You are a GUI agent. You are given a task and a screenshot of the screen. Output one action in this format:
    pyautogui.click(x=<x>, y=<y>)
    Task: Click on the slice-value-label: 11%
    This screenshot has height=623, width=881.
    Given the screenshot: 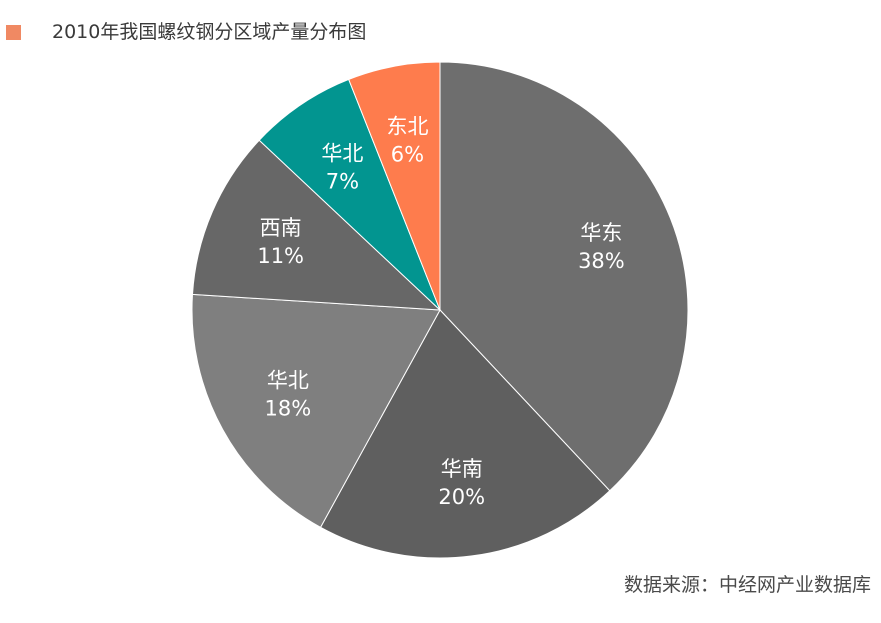 What is the action you would take?
    pyautogui.click(x=280, y=256)
    